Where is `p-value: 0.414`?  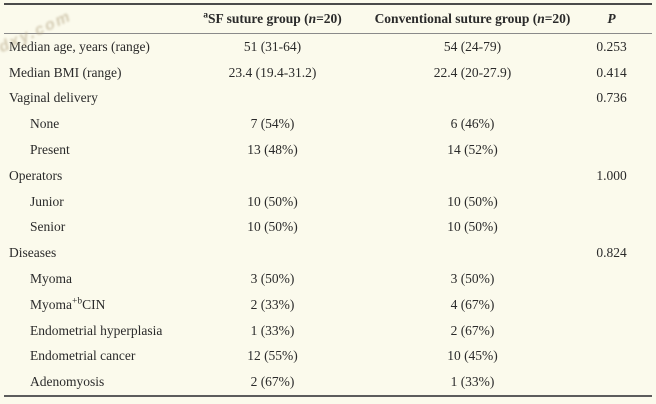 p-value: 0.414 is located at coordinates (611, 72).